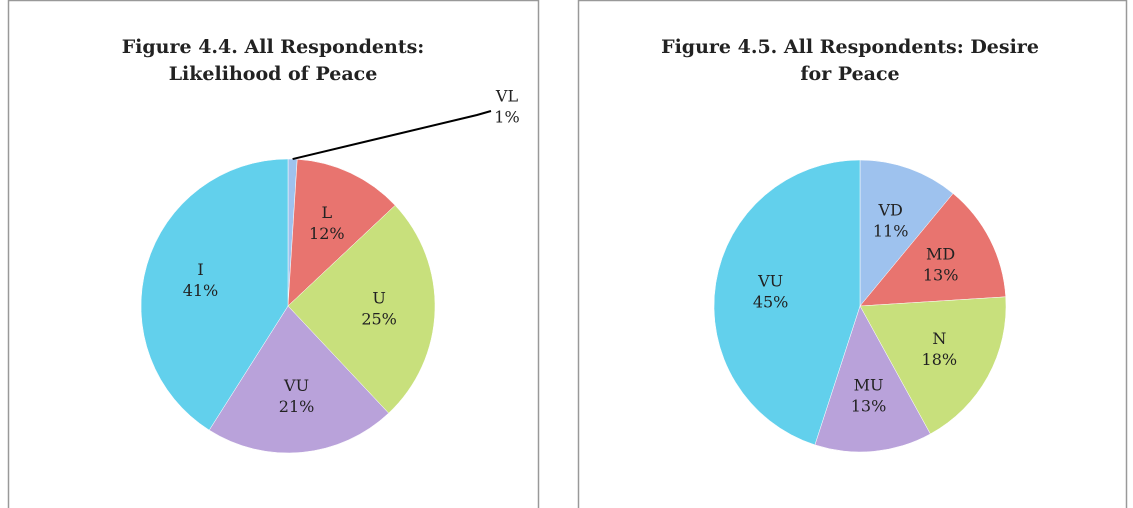 This screenshot has height=508, width=1133. I want to click on chart-title: for Peace, so click(849, 74).